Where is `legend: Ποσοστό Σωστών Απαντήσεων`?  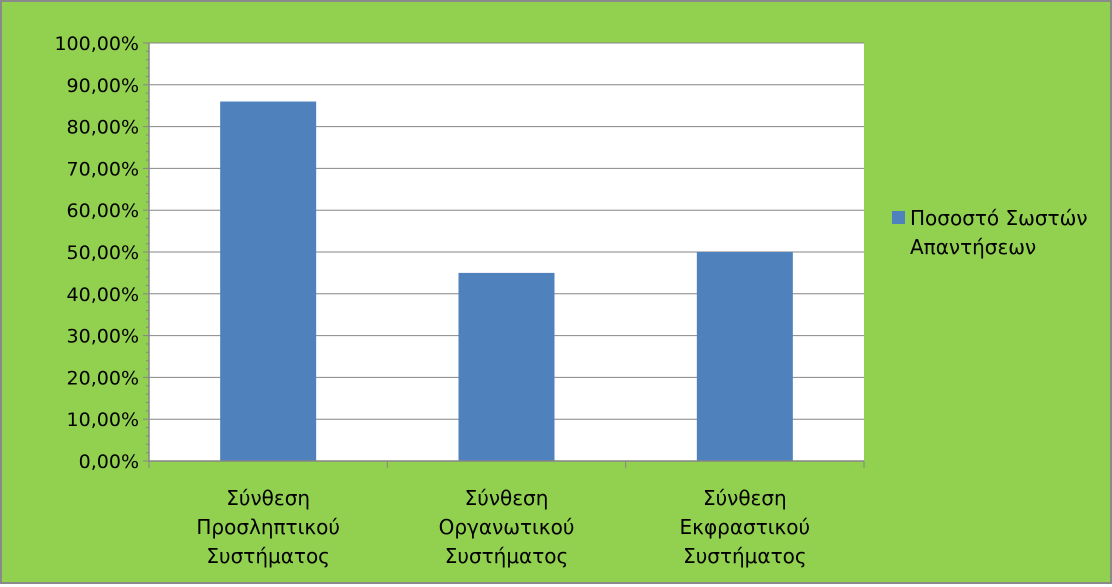 legend: Ποσοστό Σωστών Απαντήσεων is located at coordinates (990, 232).